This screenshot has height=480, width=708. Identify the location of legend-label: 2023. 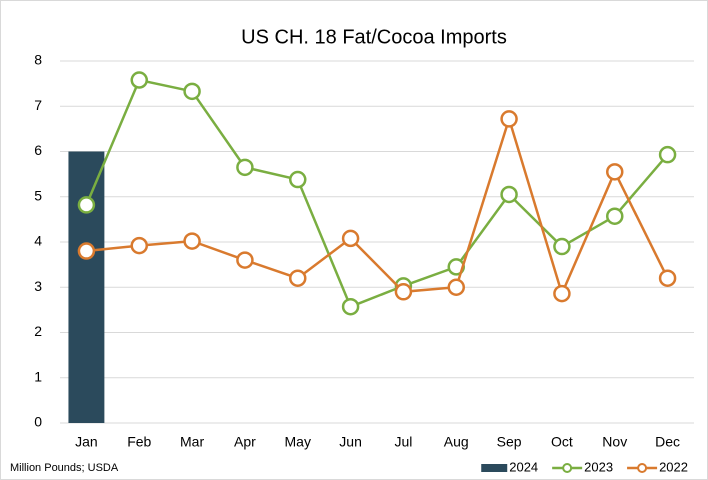
(598, 466).